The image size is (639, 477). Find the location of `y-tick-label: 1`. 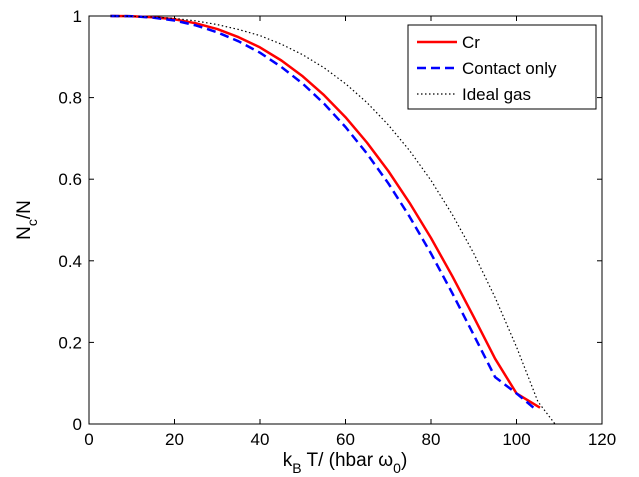

y-tick-label: 1 is located at coordinates (77, 16).